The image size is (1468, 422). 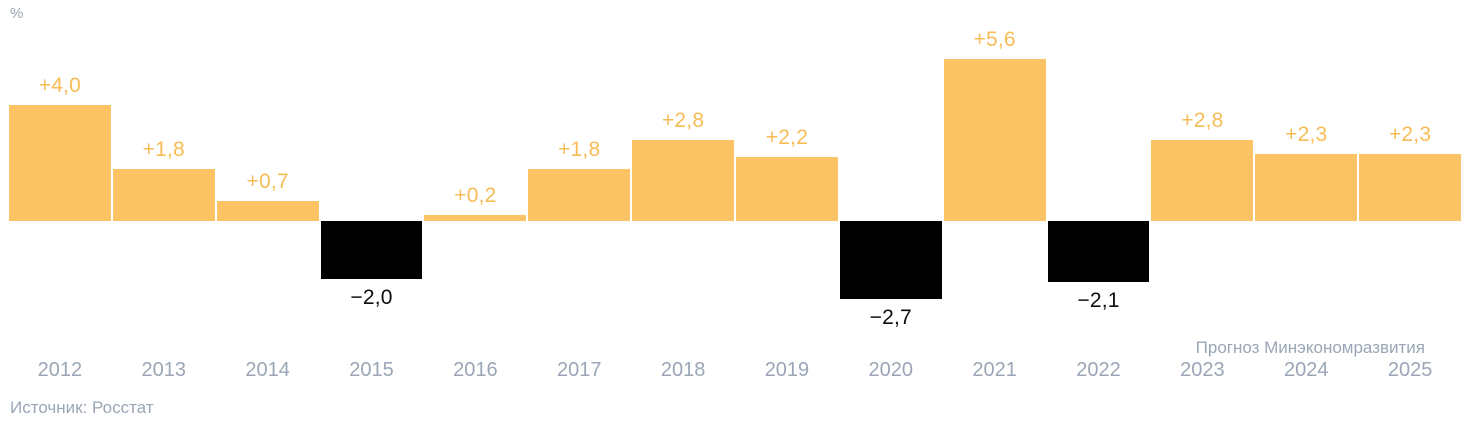 I want to click on bar-2023, so click(x=1202, y=180).